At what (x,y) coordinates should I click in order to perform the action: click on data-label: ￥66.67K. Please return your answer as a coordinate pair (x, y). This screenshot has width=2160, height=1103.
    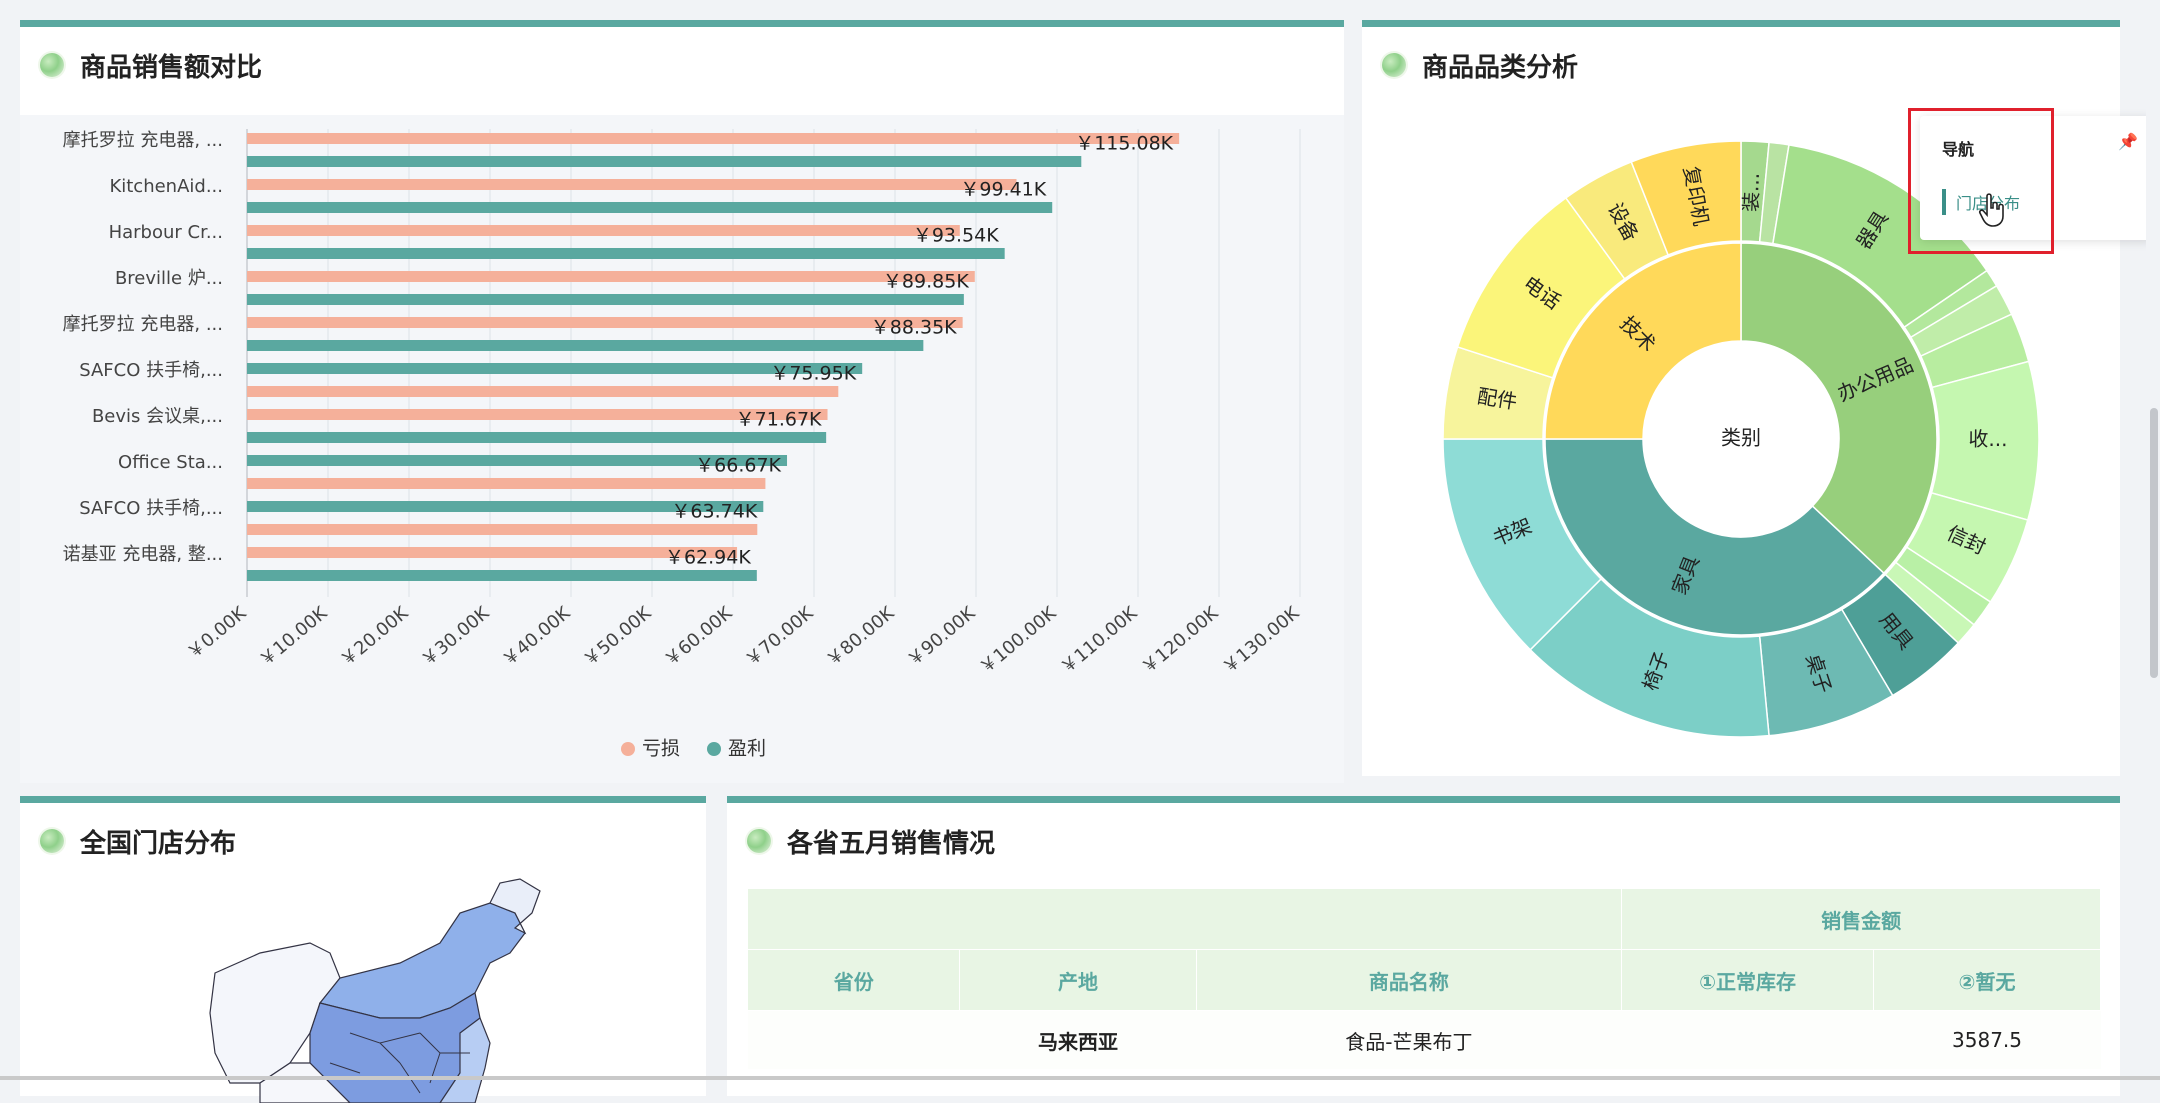
    Looking at the image, I should click on (738, 466).